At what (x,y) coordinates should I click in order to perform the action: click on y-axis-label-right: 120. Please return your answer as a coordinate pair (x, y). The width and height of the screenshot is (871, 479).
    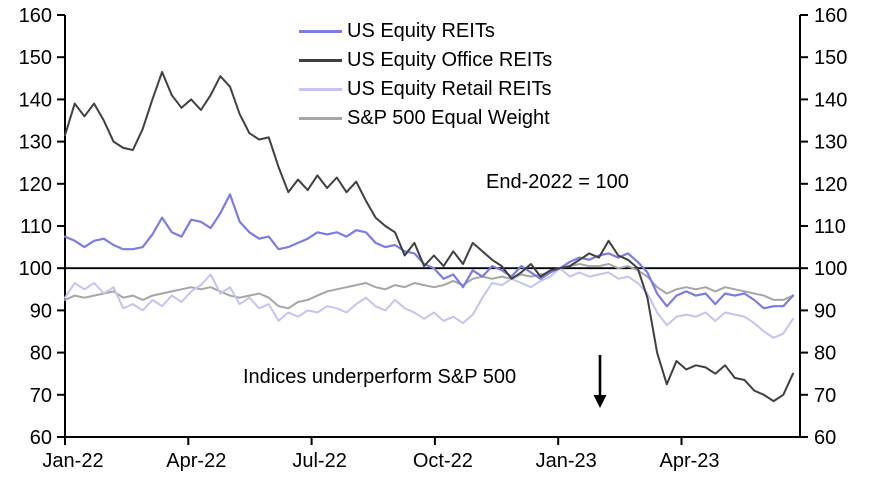
    Looking at the image, I should click on (830, 185).